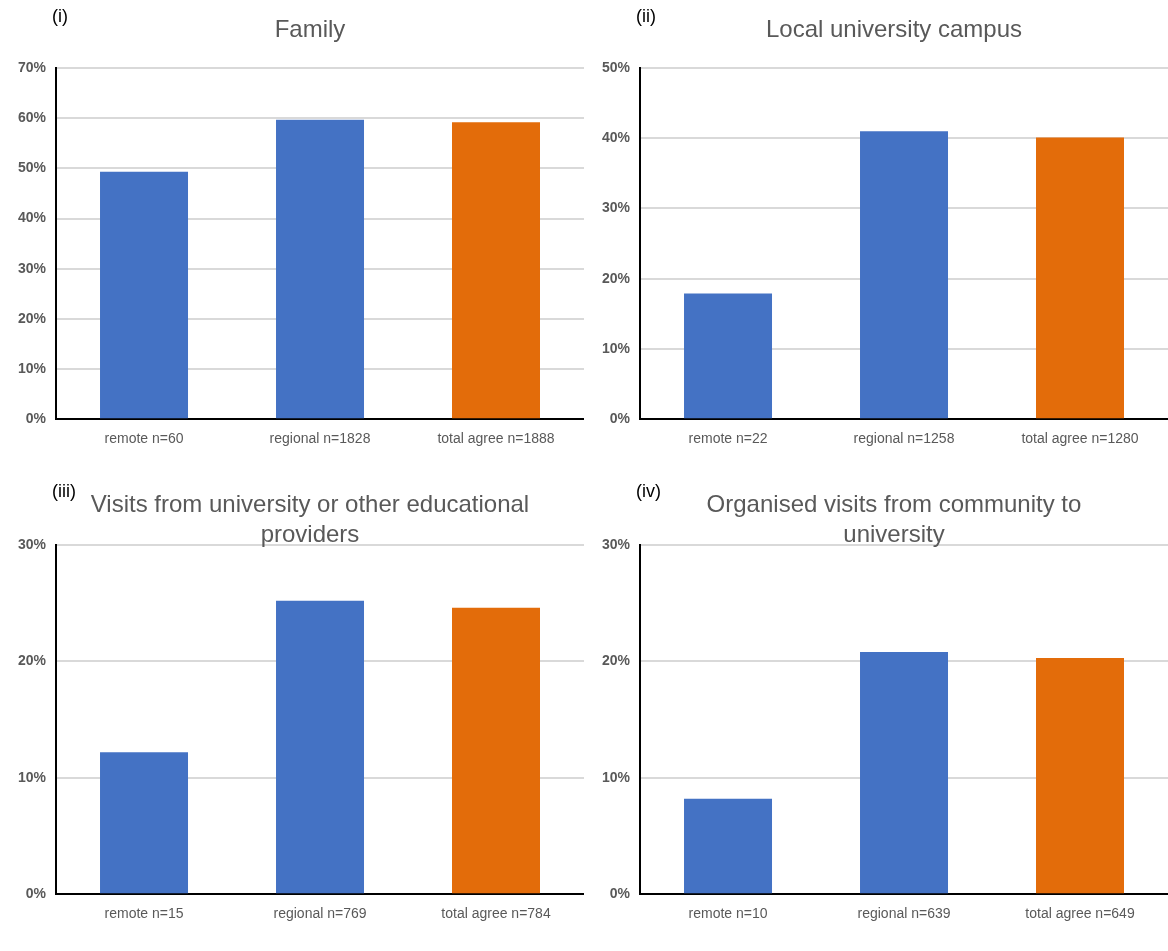 The height and width of the screenshot is (951, 1168). What do you see at coordinates (1080, 438) in the screenshot?
I see `x-tick-label: total agree n=1280` at bounding box center [1080, 438].